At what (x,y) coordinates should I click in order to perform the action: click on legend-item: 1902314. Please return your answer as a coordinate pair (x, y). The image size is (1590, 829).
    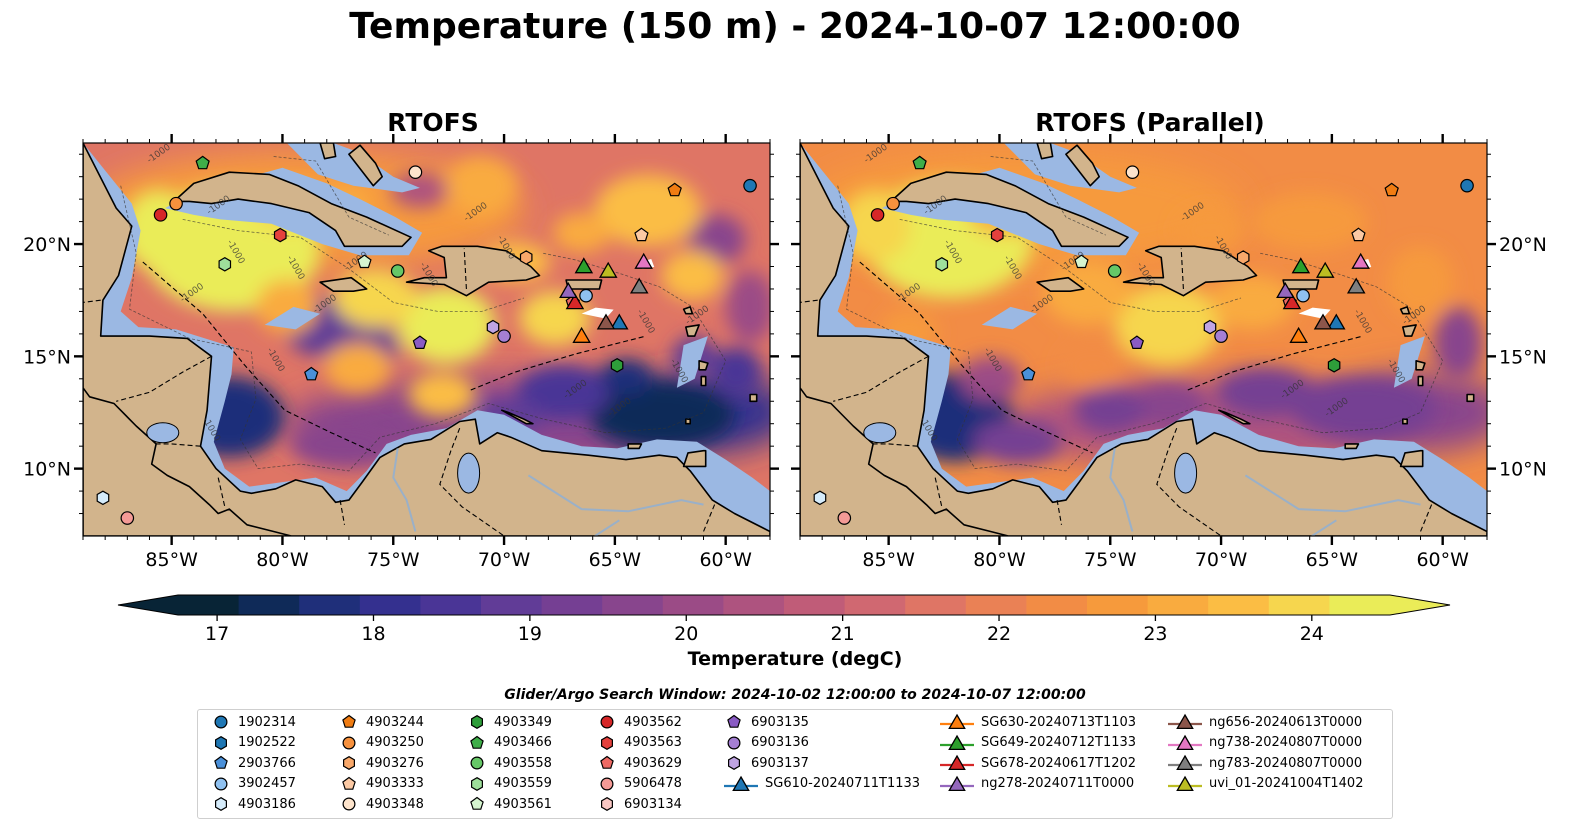
    Looking at the image, I should click on (253, 722).